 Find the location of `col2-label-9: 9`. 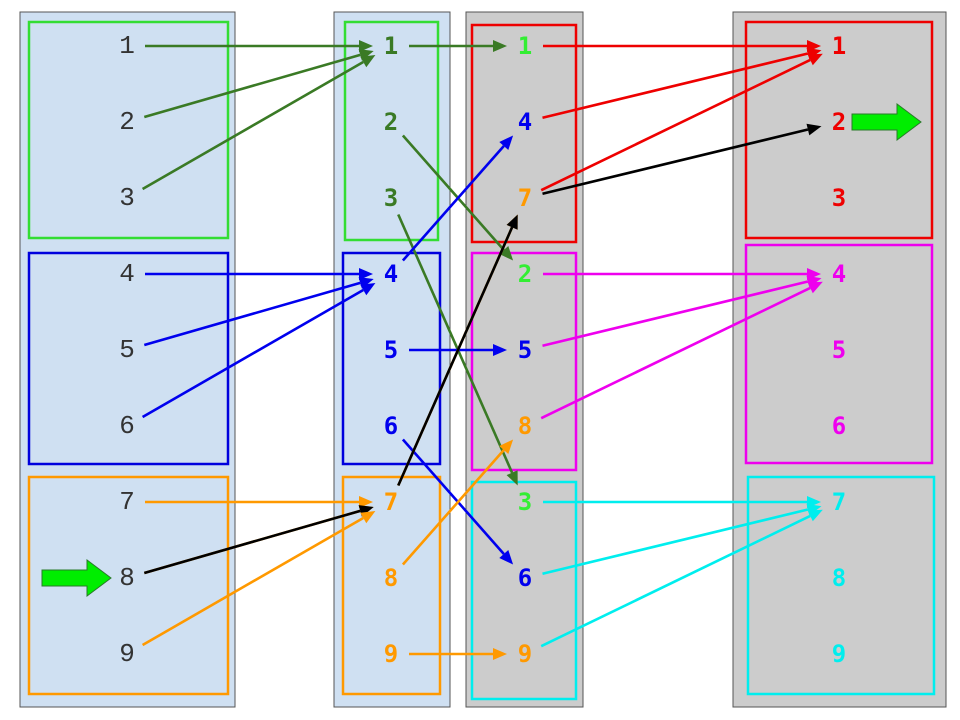

col2-label-9: 9 is located at coordinates (391, 654).